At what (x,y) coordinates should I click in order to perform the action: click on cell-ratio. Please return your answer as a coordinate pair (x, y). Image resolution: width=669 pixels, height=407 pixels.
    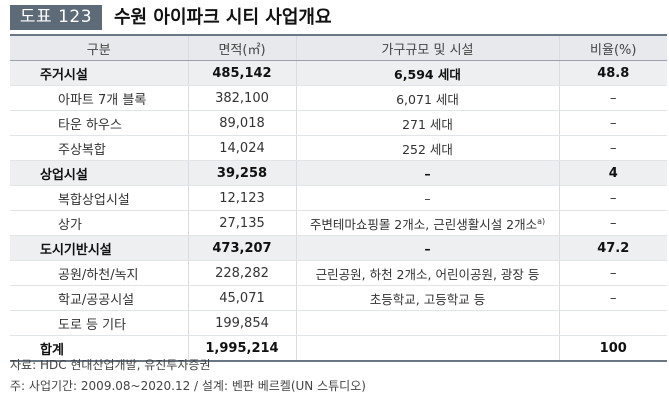
    Looking at the image, I should click on (612, 323).